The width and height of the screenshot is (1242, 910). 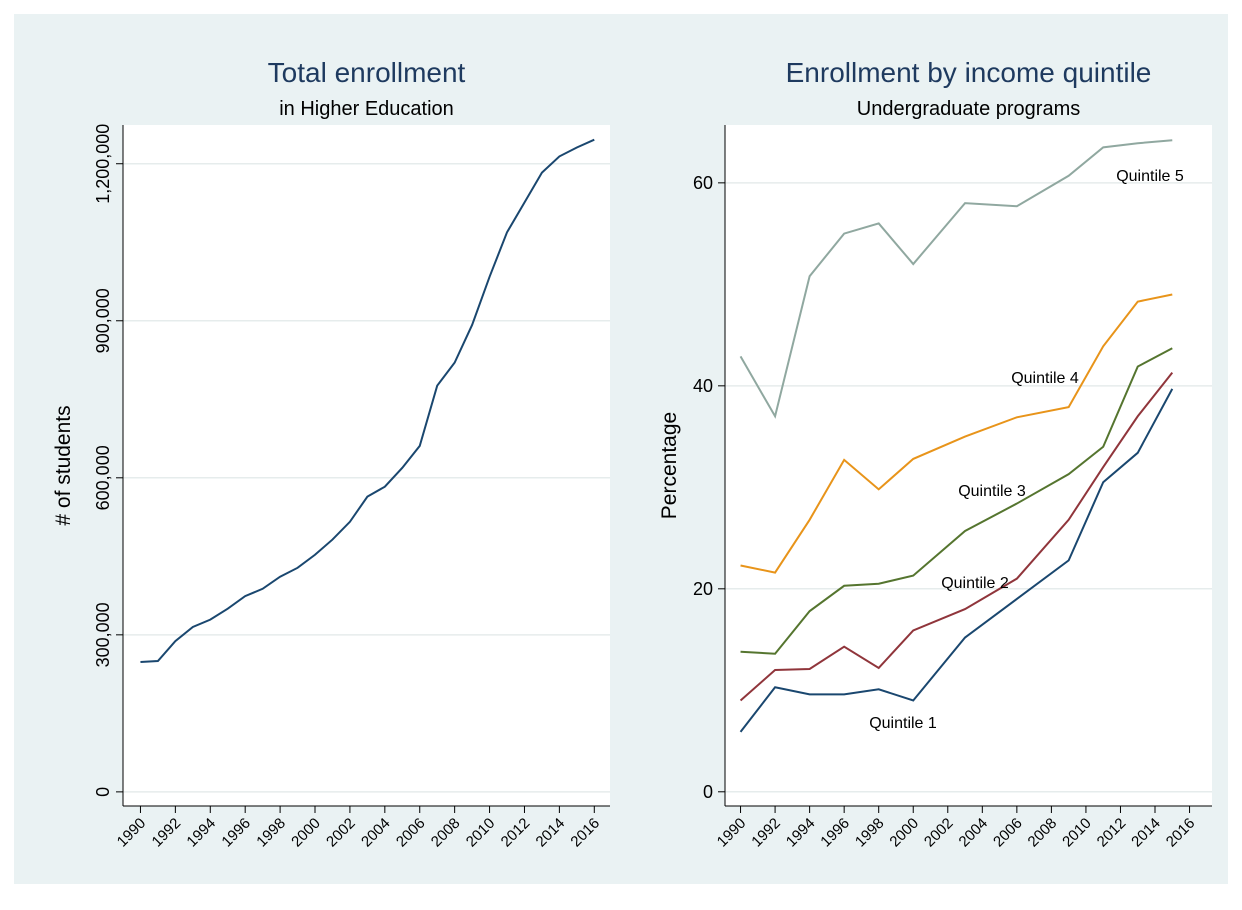 I want to click on series-label: Quintile 4, so click(x=1045, y=378).